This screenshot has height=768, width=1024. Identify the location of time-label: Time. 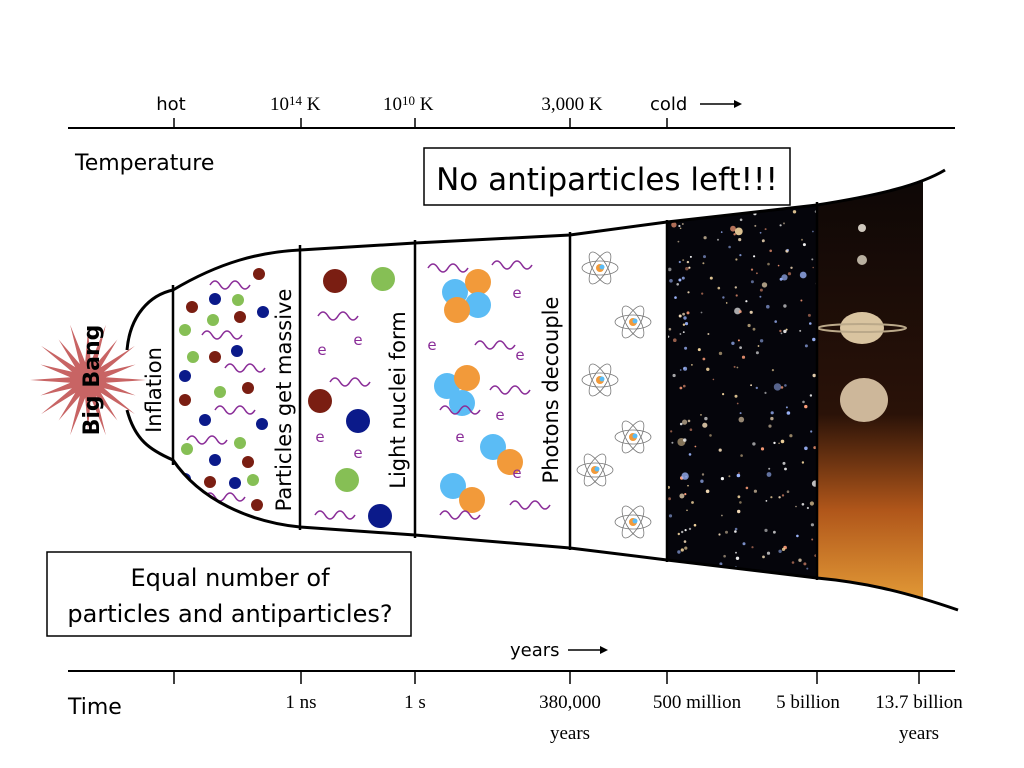
(94, 707).